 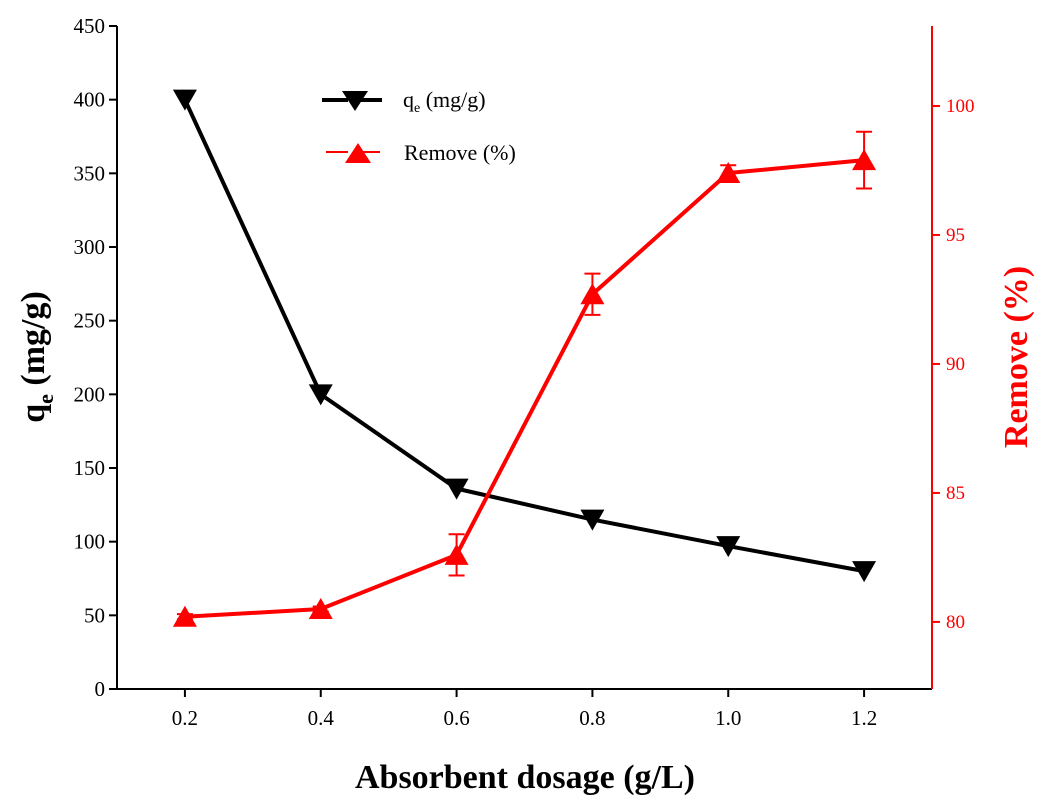 What do you see at coordinates (45, 399) in the screenshot?
I see `y-axis-title-sub: e` at bounding box center [45, 399].